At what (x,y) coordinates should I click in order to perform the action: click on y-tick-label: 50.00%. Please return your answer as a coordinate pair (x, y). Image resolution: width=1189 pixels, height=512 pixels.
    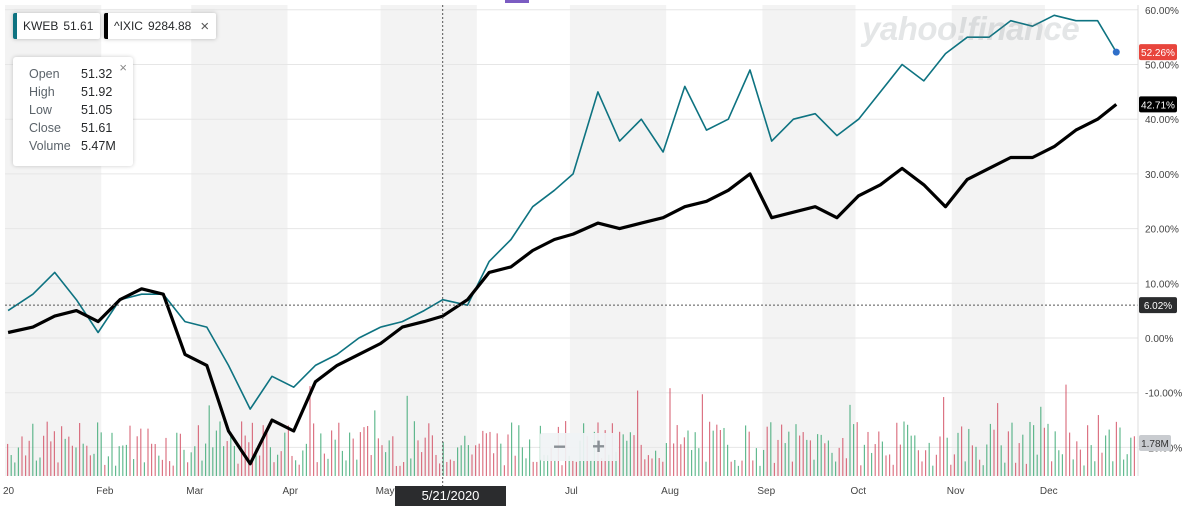
    Looking at the image, I should click on (1162, 66).